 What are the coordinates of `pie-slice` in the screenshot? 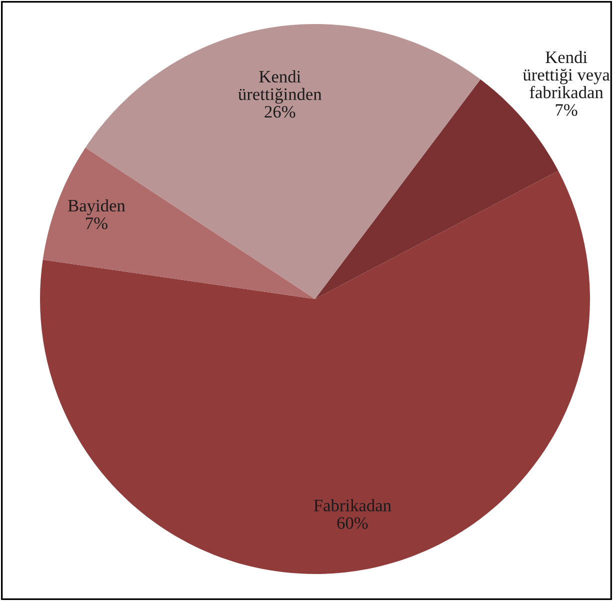 It's located at (178, 223).